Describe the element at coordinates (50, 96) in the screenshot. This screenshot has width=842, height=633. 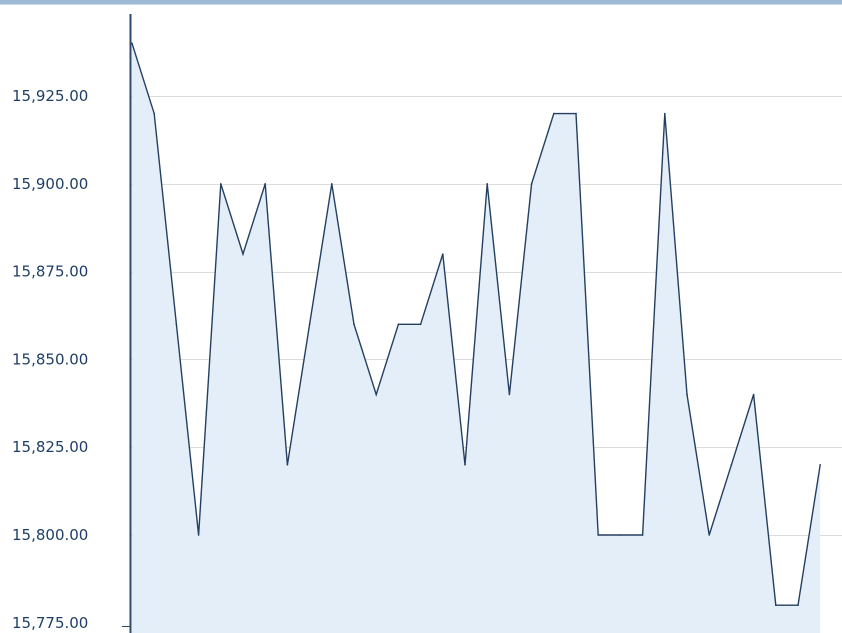
I see `y-tick-label: 15,925.00` at that location.